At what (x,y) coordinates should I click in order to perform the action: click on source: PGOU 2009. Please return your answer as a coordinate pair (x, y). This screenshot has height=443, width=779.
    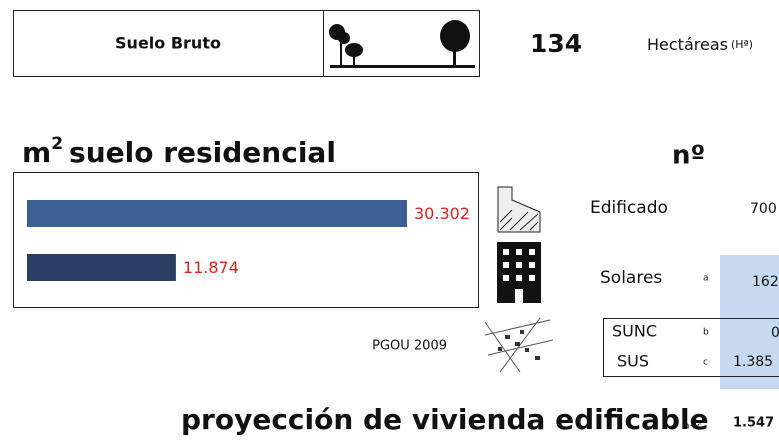
    Looking at the image, I should click on (409, 346).